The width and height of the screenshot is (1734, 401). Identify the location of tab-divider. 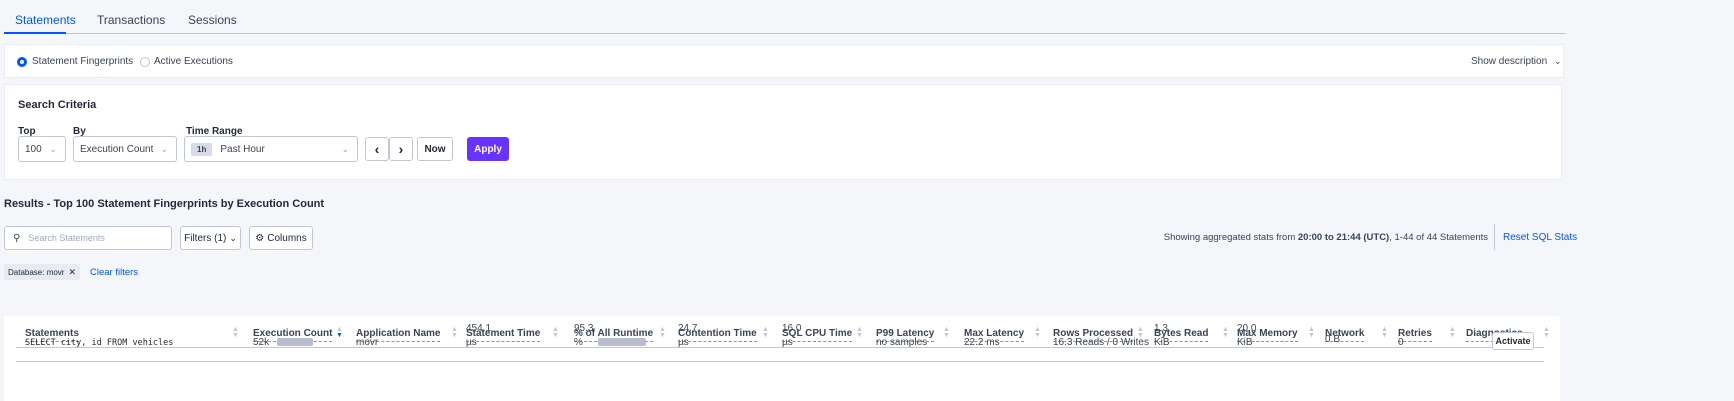
(785, 33).